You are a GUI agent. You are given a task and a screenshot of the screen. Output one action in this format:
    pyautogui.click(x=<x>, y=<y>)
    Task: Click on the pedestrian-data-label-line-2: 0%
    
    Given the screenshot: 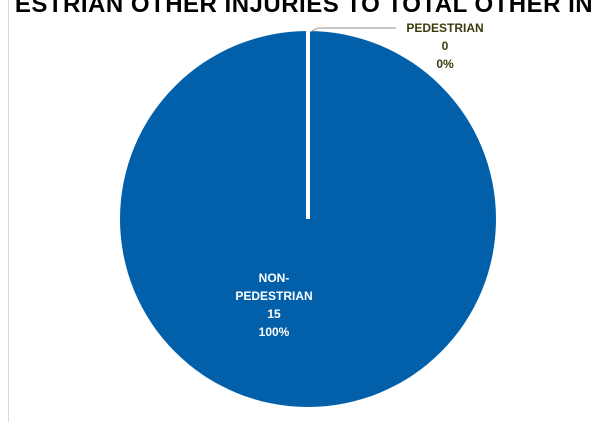 What is the action you would take?
    pyautogui.click(x=445, y=64)
    